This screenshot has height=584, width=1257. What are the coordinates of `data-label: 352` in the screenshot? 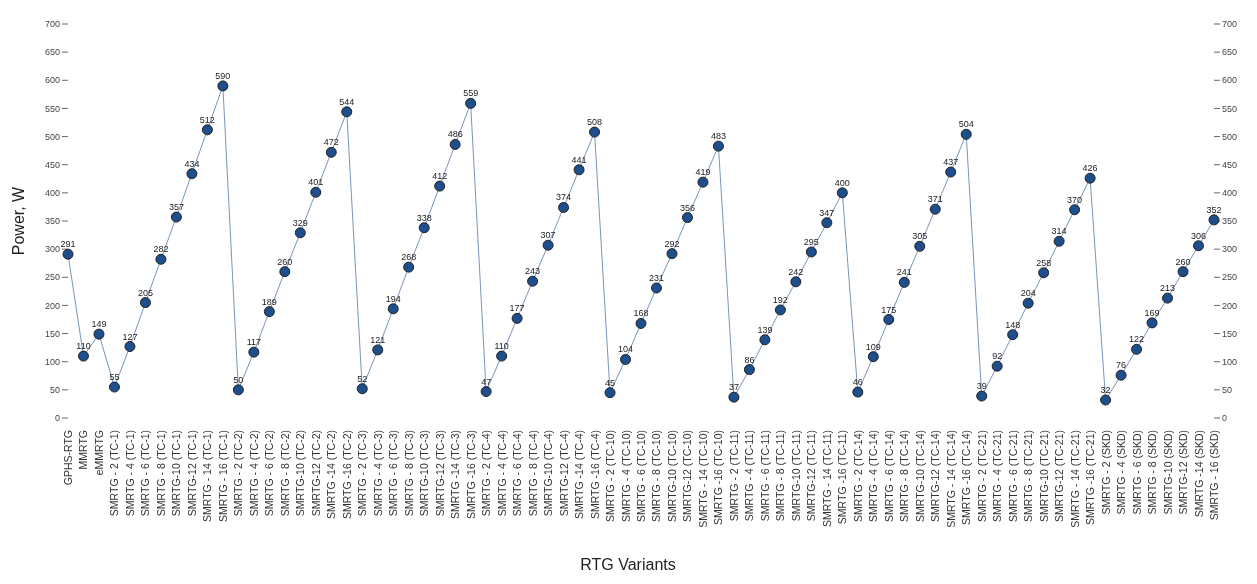 It's located at (1214, 209).